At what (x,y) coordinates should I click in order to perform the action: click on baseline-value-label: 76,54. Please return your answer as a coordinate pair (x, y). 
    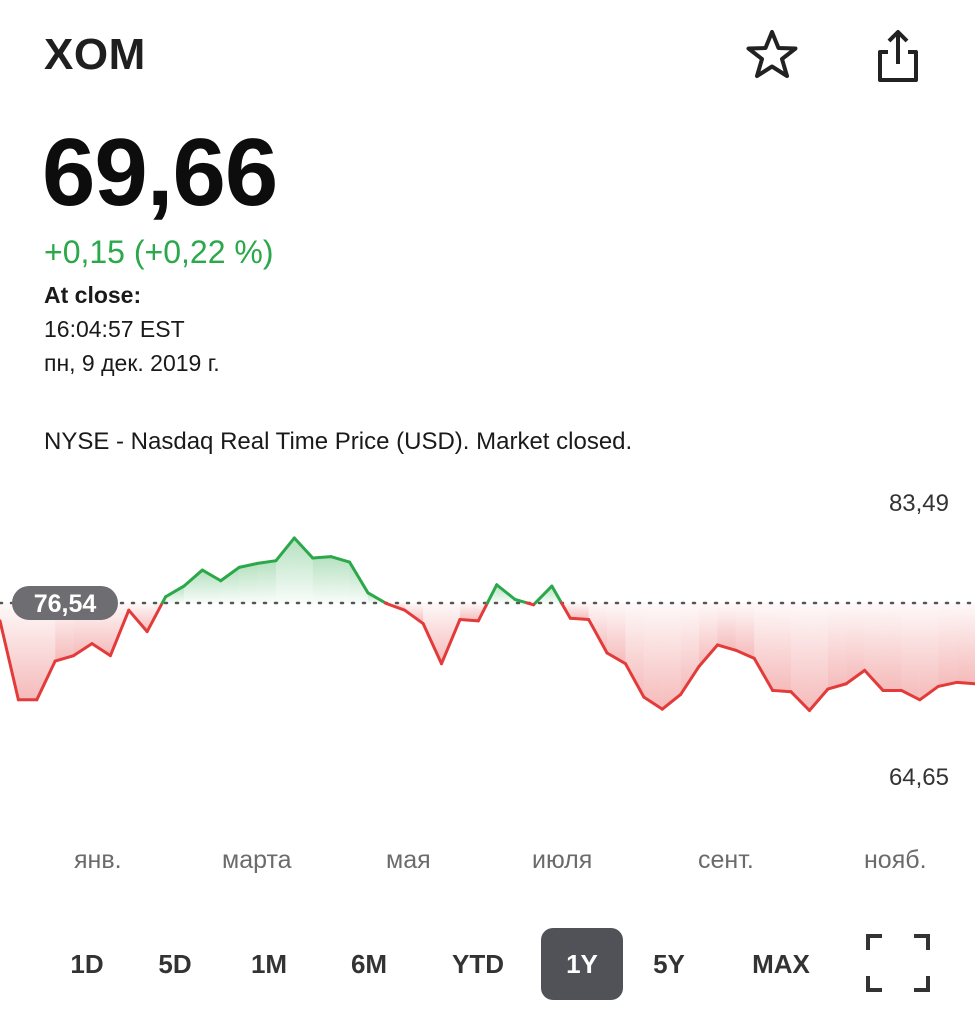
    Looking at the image, I should click on (65, 604).